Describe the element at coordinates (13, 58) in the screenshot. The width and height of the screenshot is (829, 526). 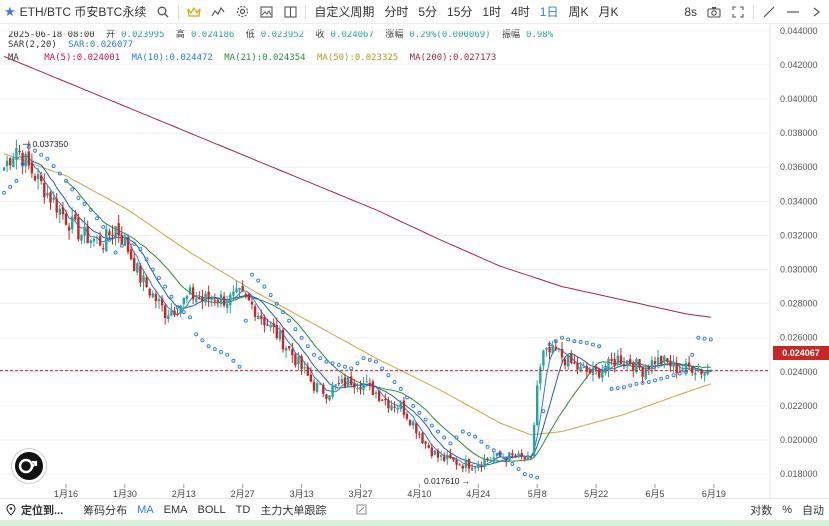
I see `ma-label: MA` at that location.